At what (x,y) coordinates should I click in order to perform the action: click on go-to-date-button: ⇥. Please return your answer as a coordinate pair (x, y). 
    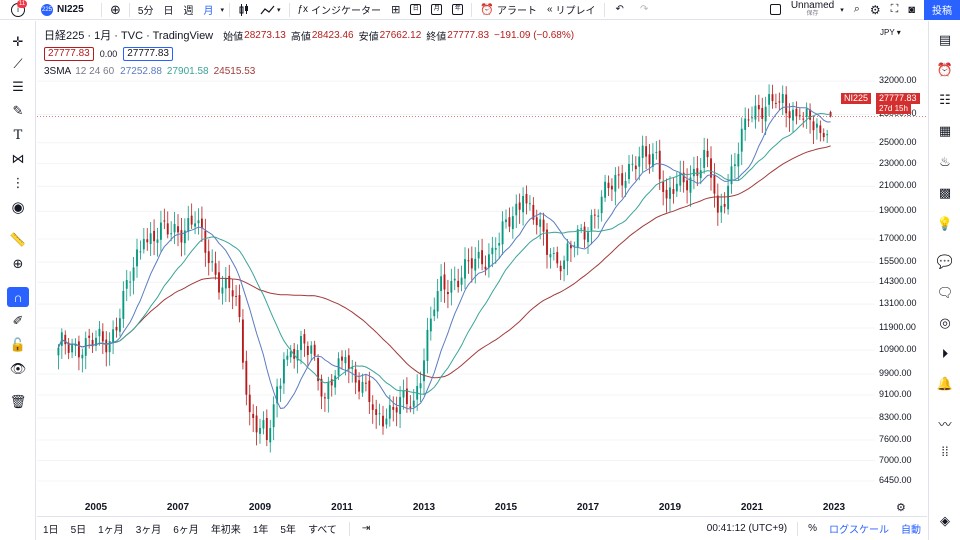
    Looking at the image, I should click on (366, 528).